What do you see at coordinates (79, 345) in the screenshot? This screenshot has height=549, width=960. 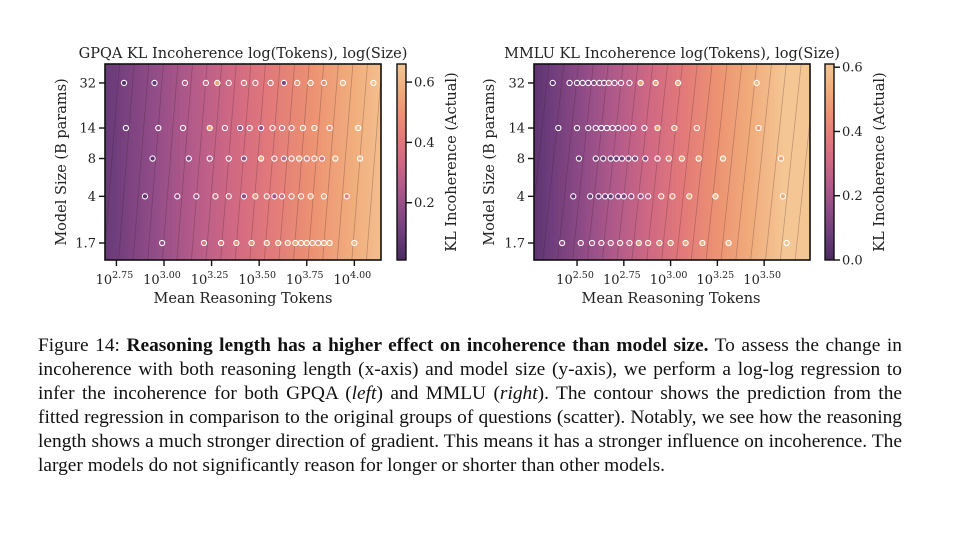 I see `caption-label: Figure 14:` at bounding box center [79, 345].